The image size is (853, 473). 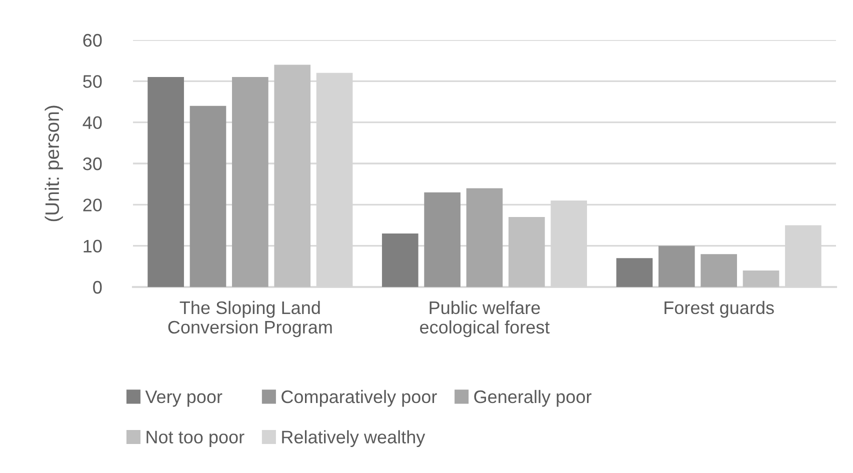 I want to click on x-tick-label: Public welfare ecological forest, so click(x=485, y=319).